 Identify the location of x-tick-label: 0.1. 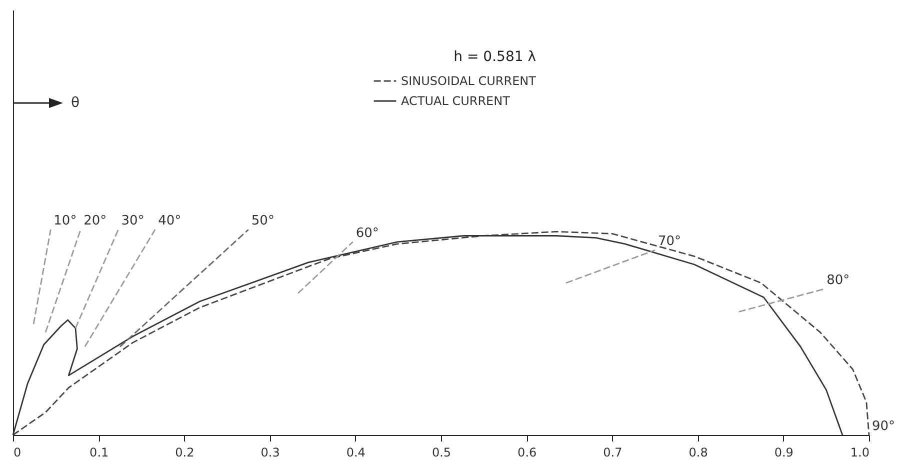
(99, 453).